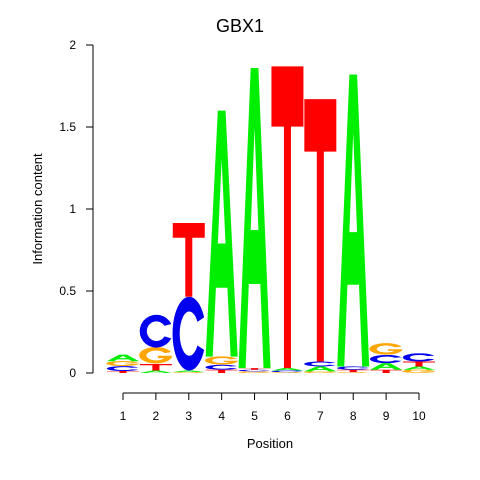  I want to click on x-axis-ticks: 1 2 3 4 5 6 7 8 9 10, so click(273, 408).